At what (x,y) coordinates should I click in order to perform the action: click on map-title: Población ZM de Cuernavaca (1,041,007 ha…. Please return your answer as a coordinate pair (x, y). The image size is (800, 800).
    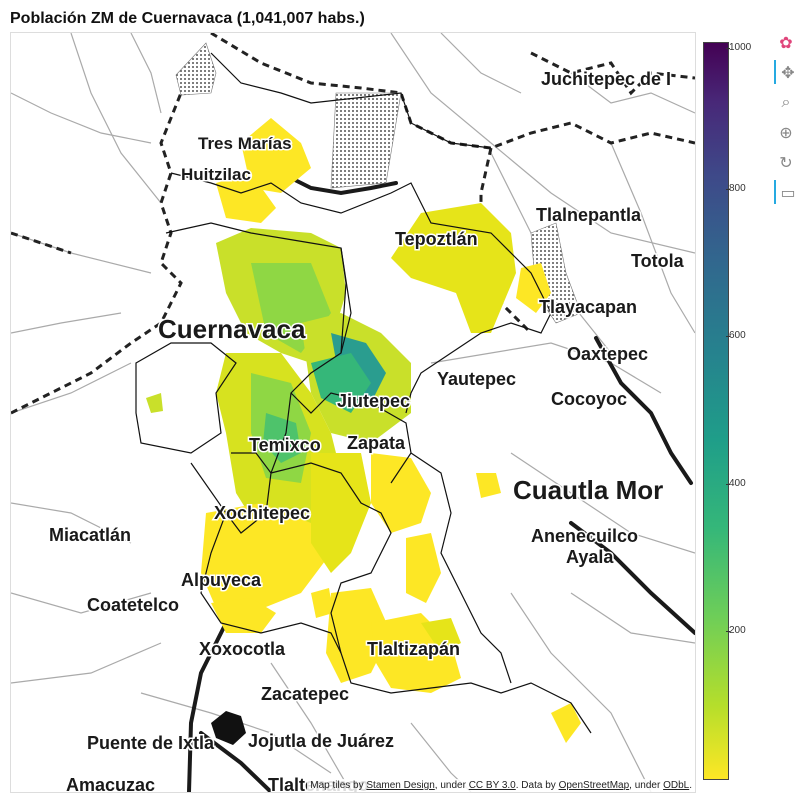
    Looking at the image, I should click on (187, 18).